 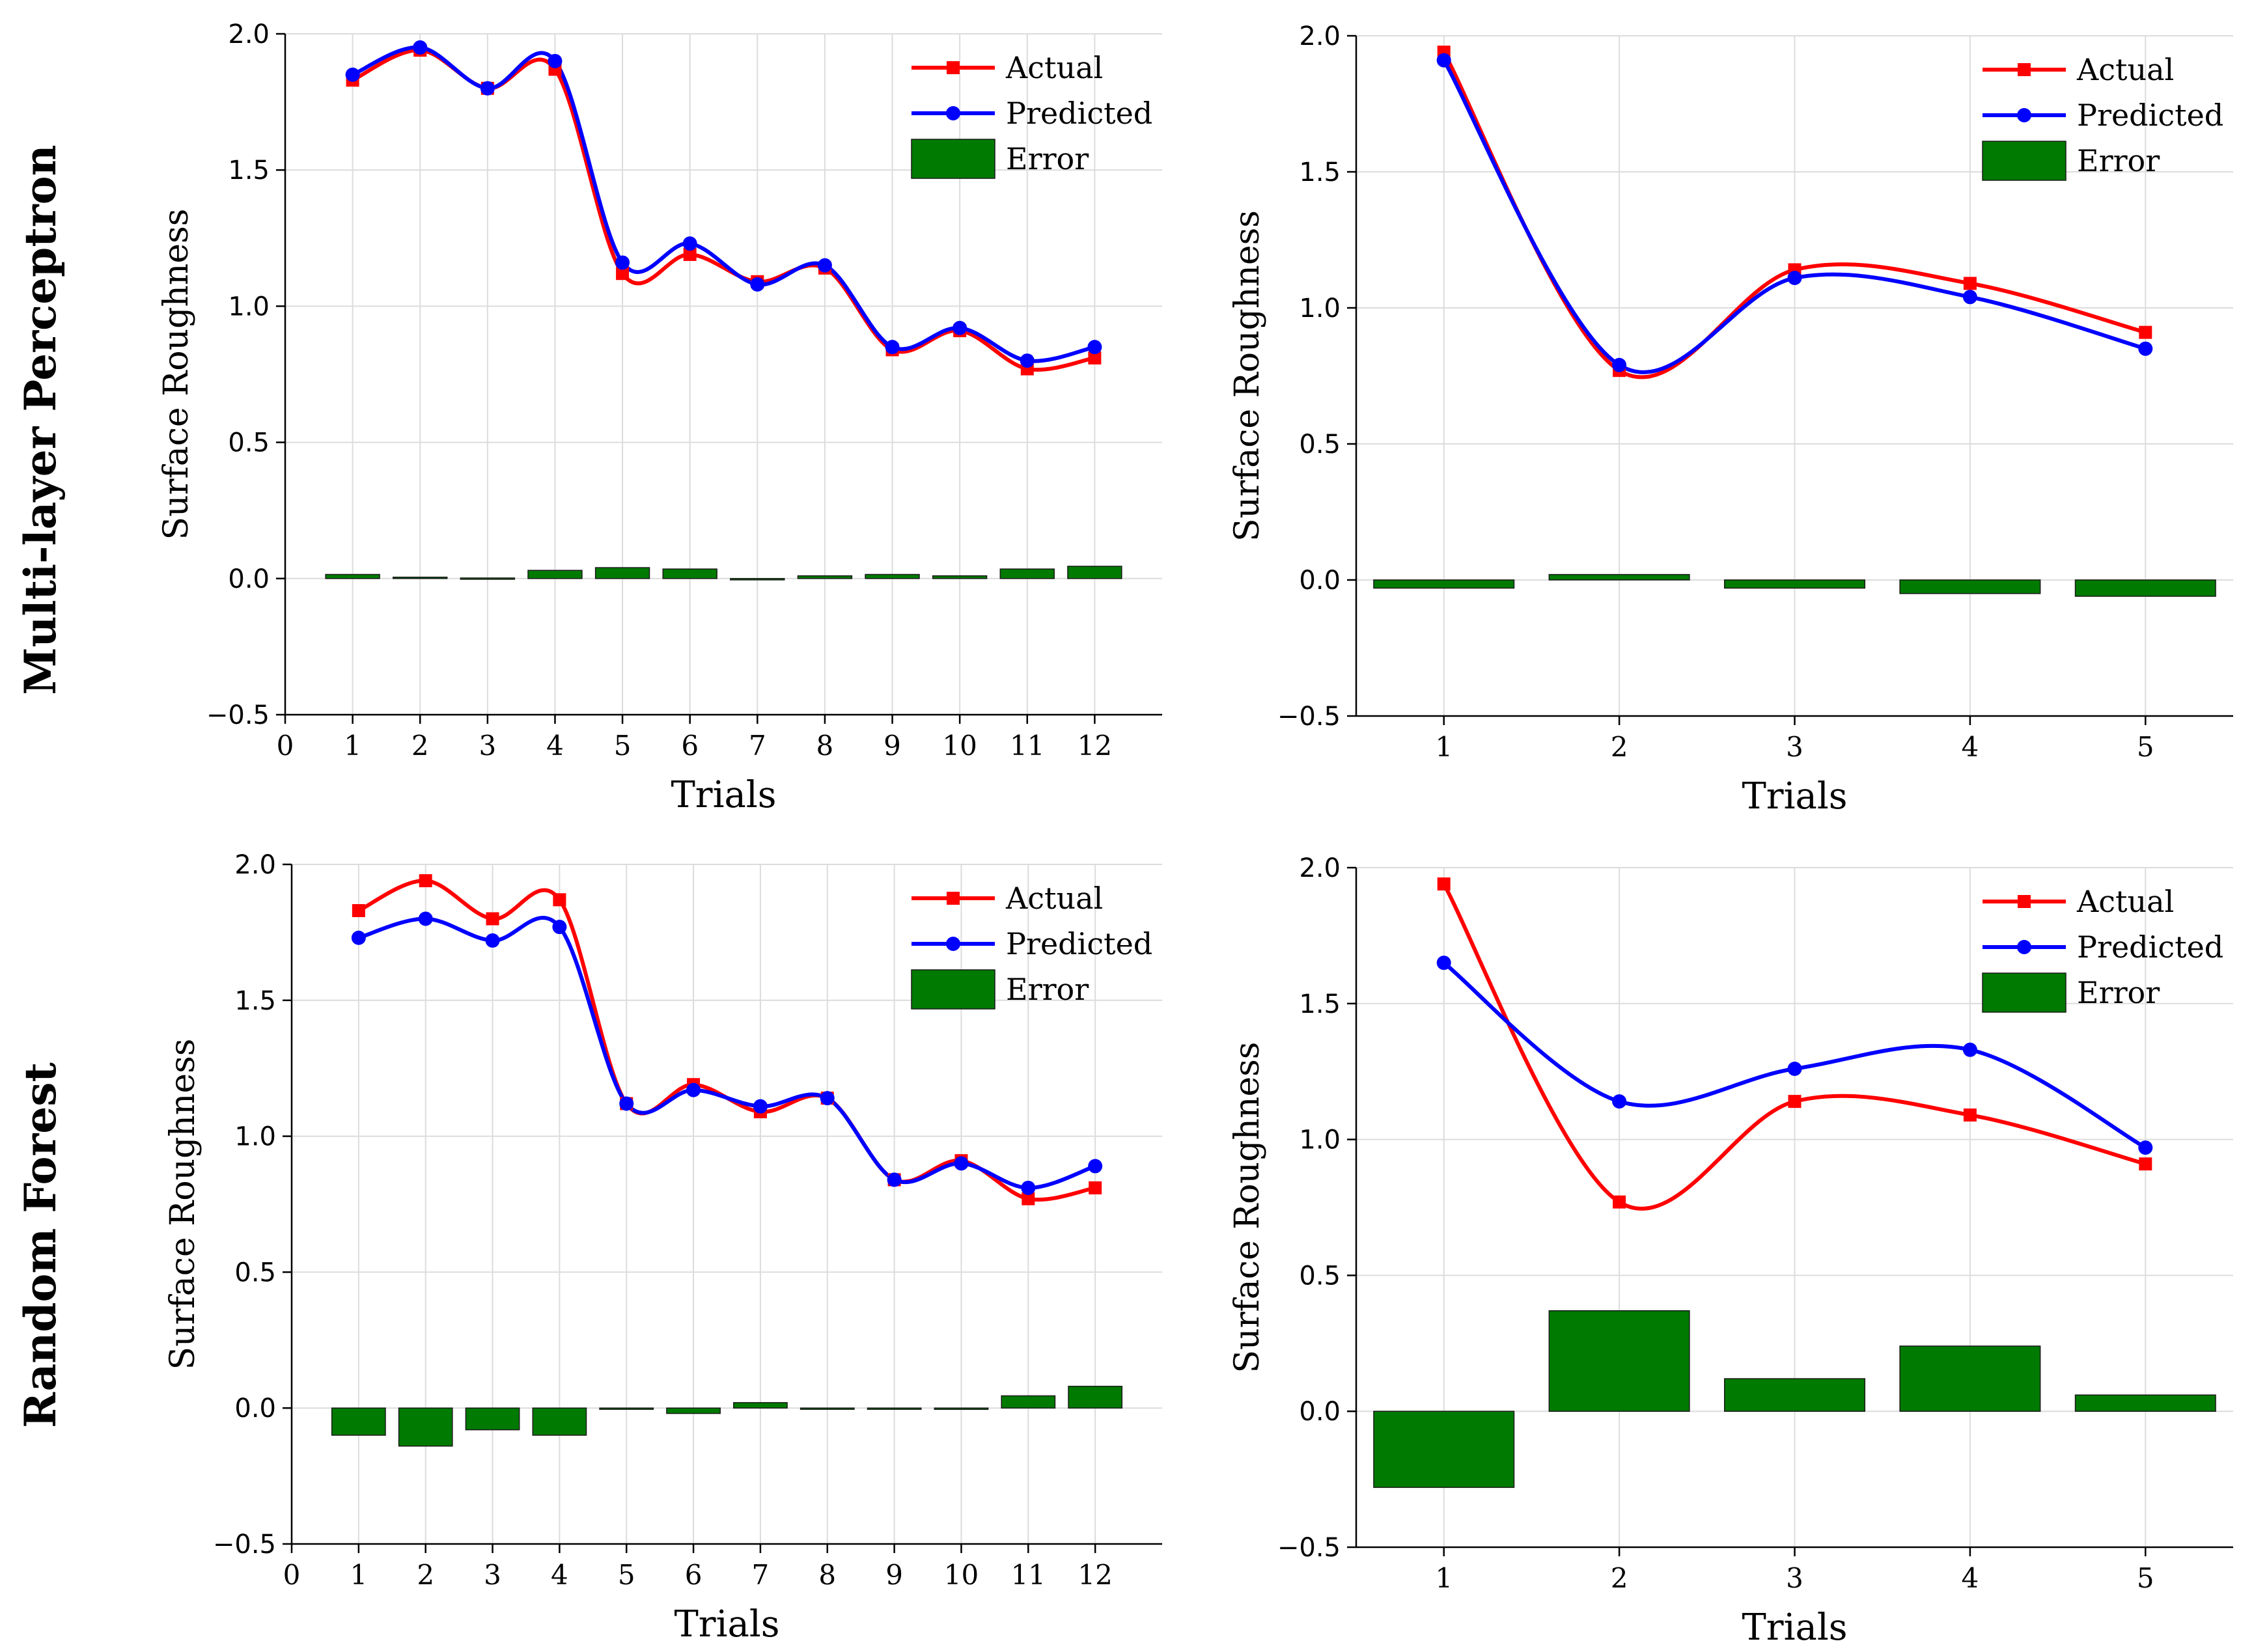 What do you see at coordinates (1794, 1047) in the screenshot?
I see `actual-line` at bounding box center [1794, 1047].